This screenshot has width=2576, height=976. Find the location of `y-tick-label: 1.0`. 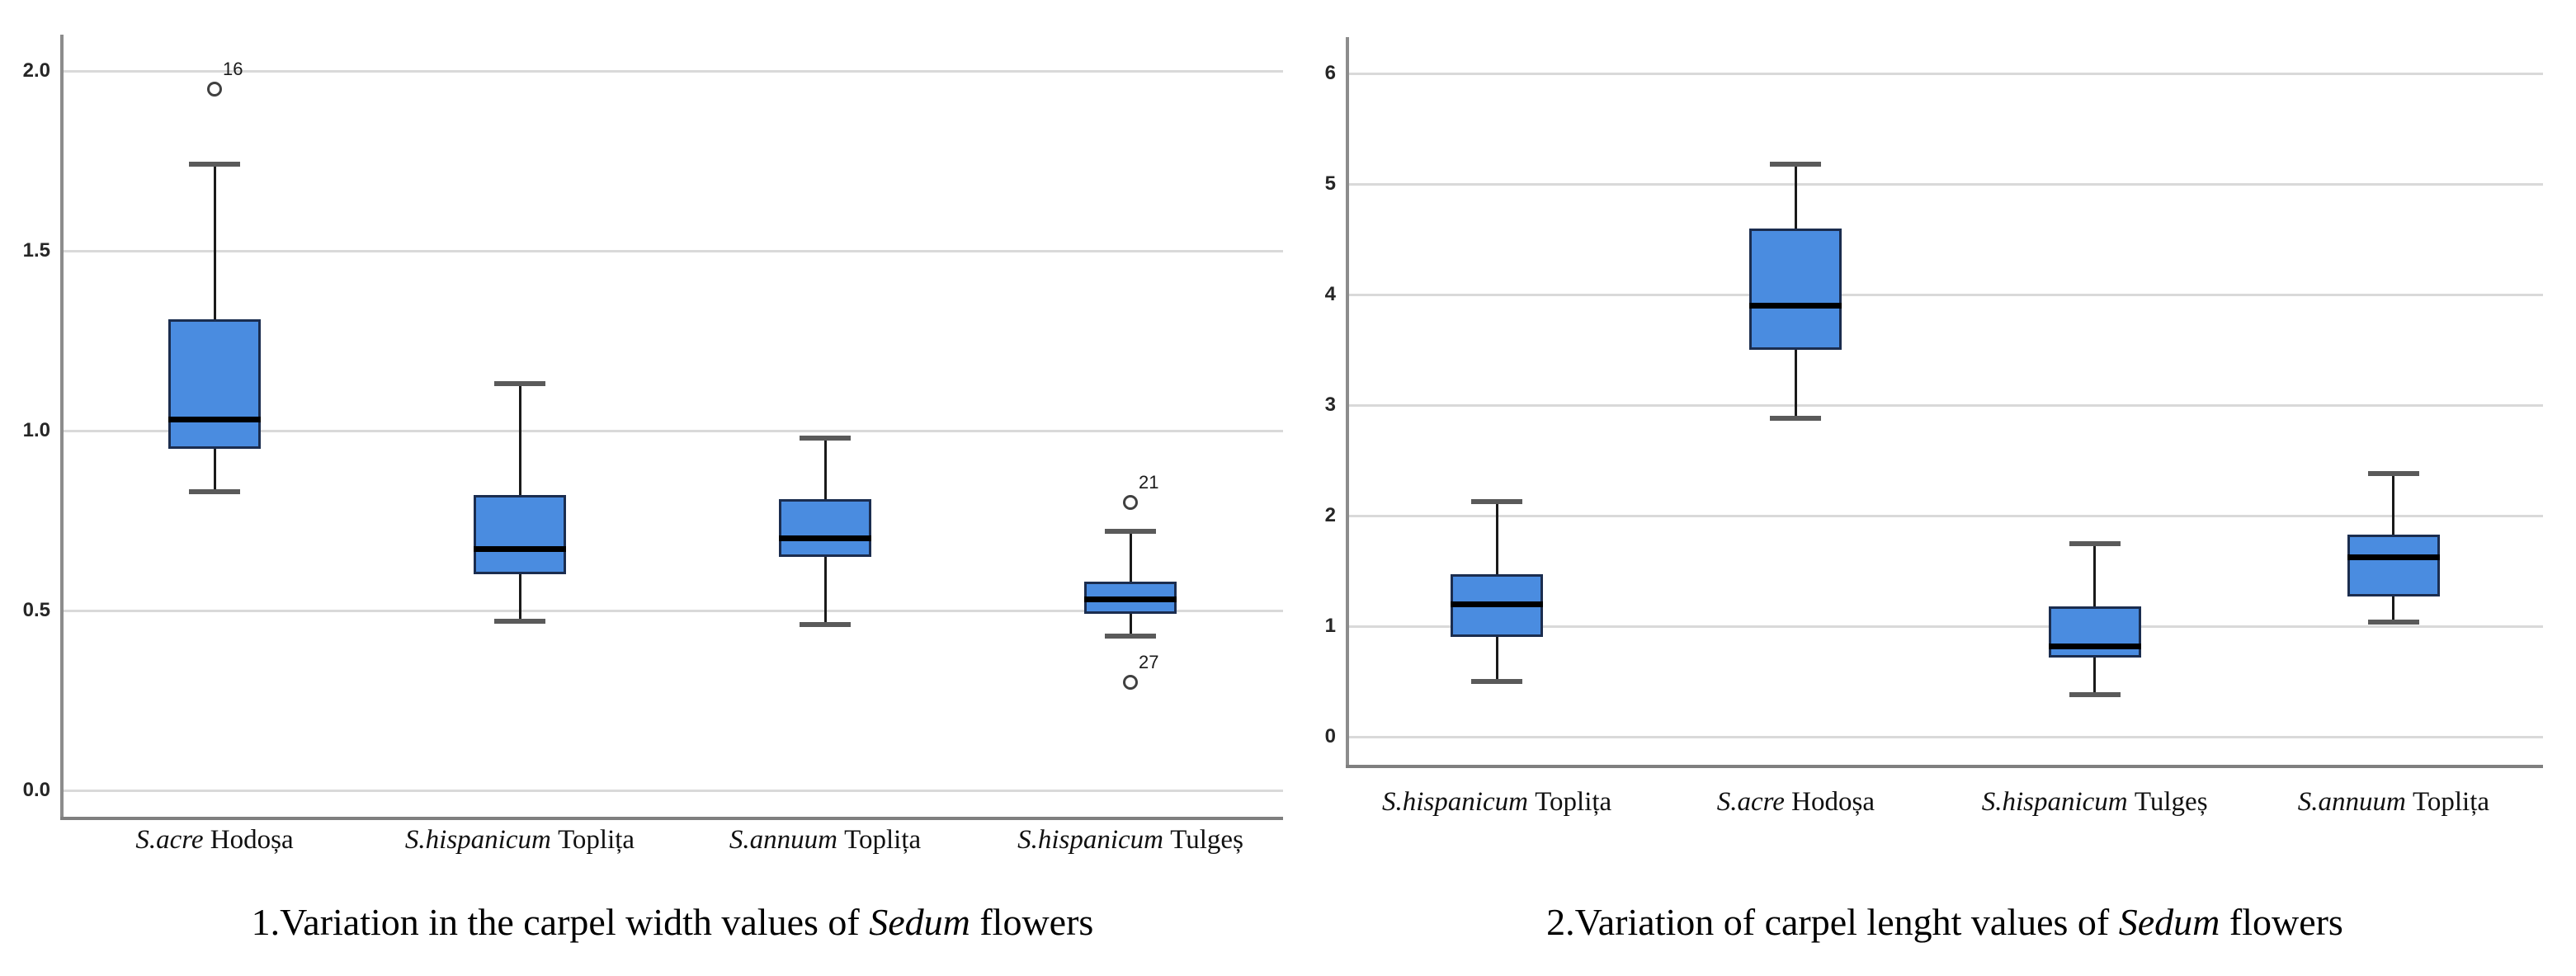

y-tick-label: 1.0 is located at coordinates (36, 430).